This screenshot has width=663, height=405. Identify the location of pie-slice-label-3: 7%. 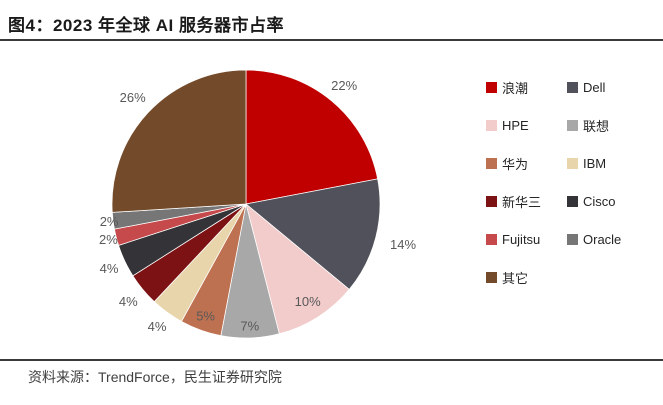
(249, 325).